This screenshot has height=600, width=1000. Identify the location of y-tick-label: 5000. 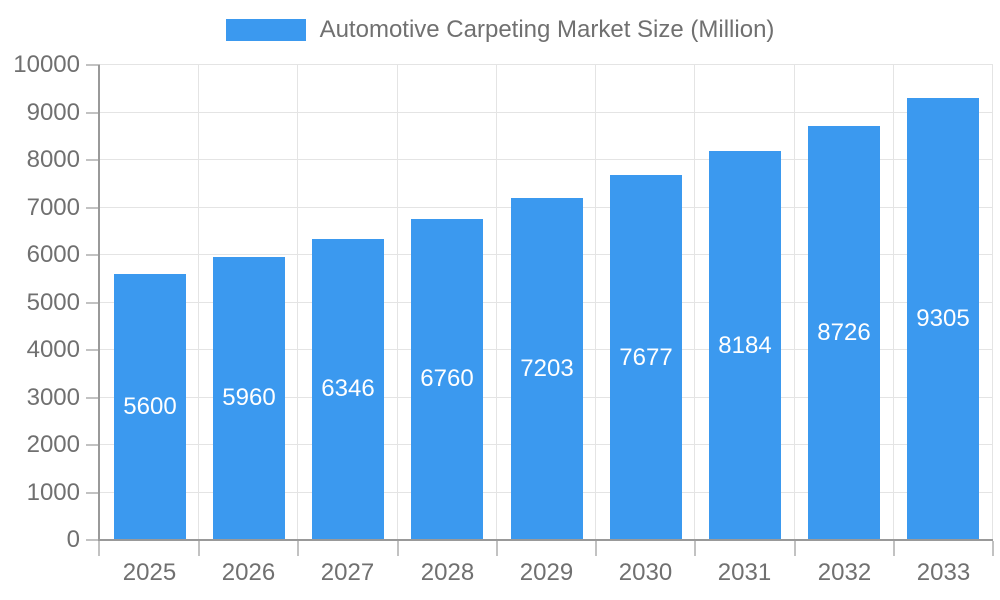
(53, 302).